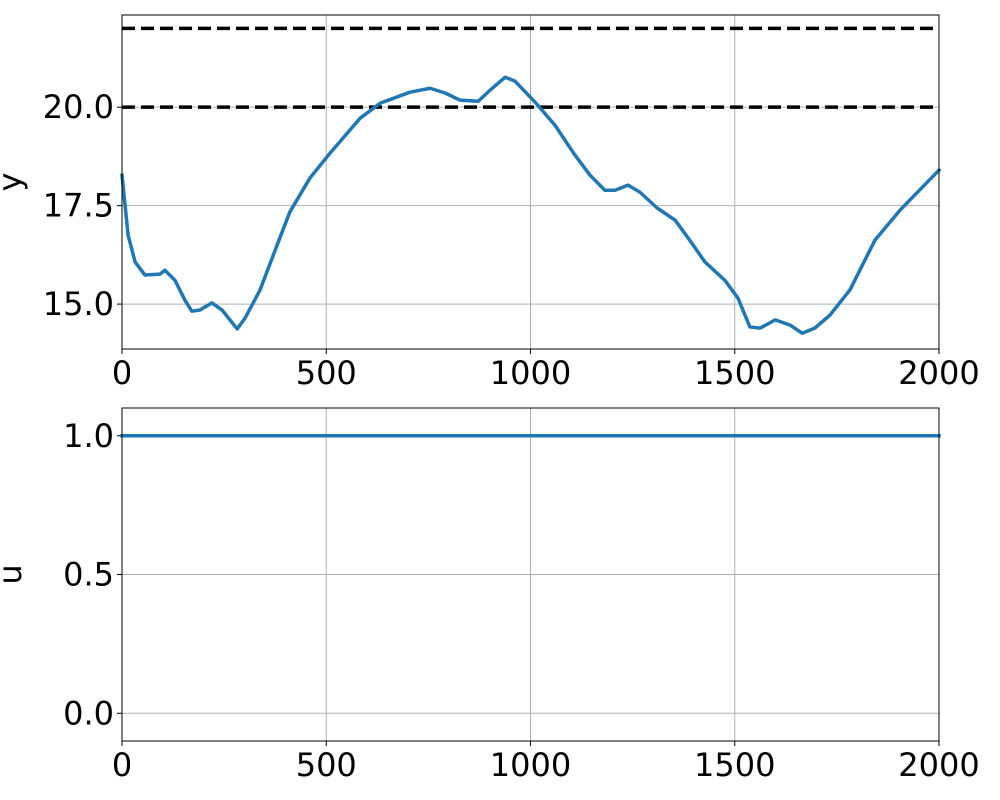 The width and height of the screenshot is (1000, 800). I want to click on y-axis-label: y, so click(14, 182).